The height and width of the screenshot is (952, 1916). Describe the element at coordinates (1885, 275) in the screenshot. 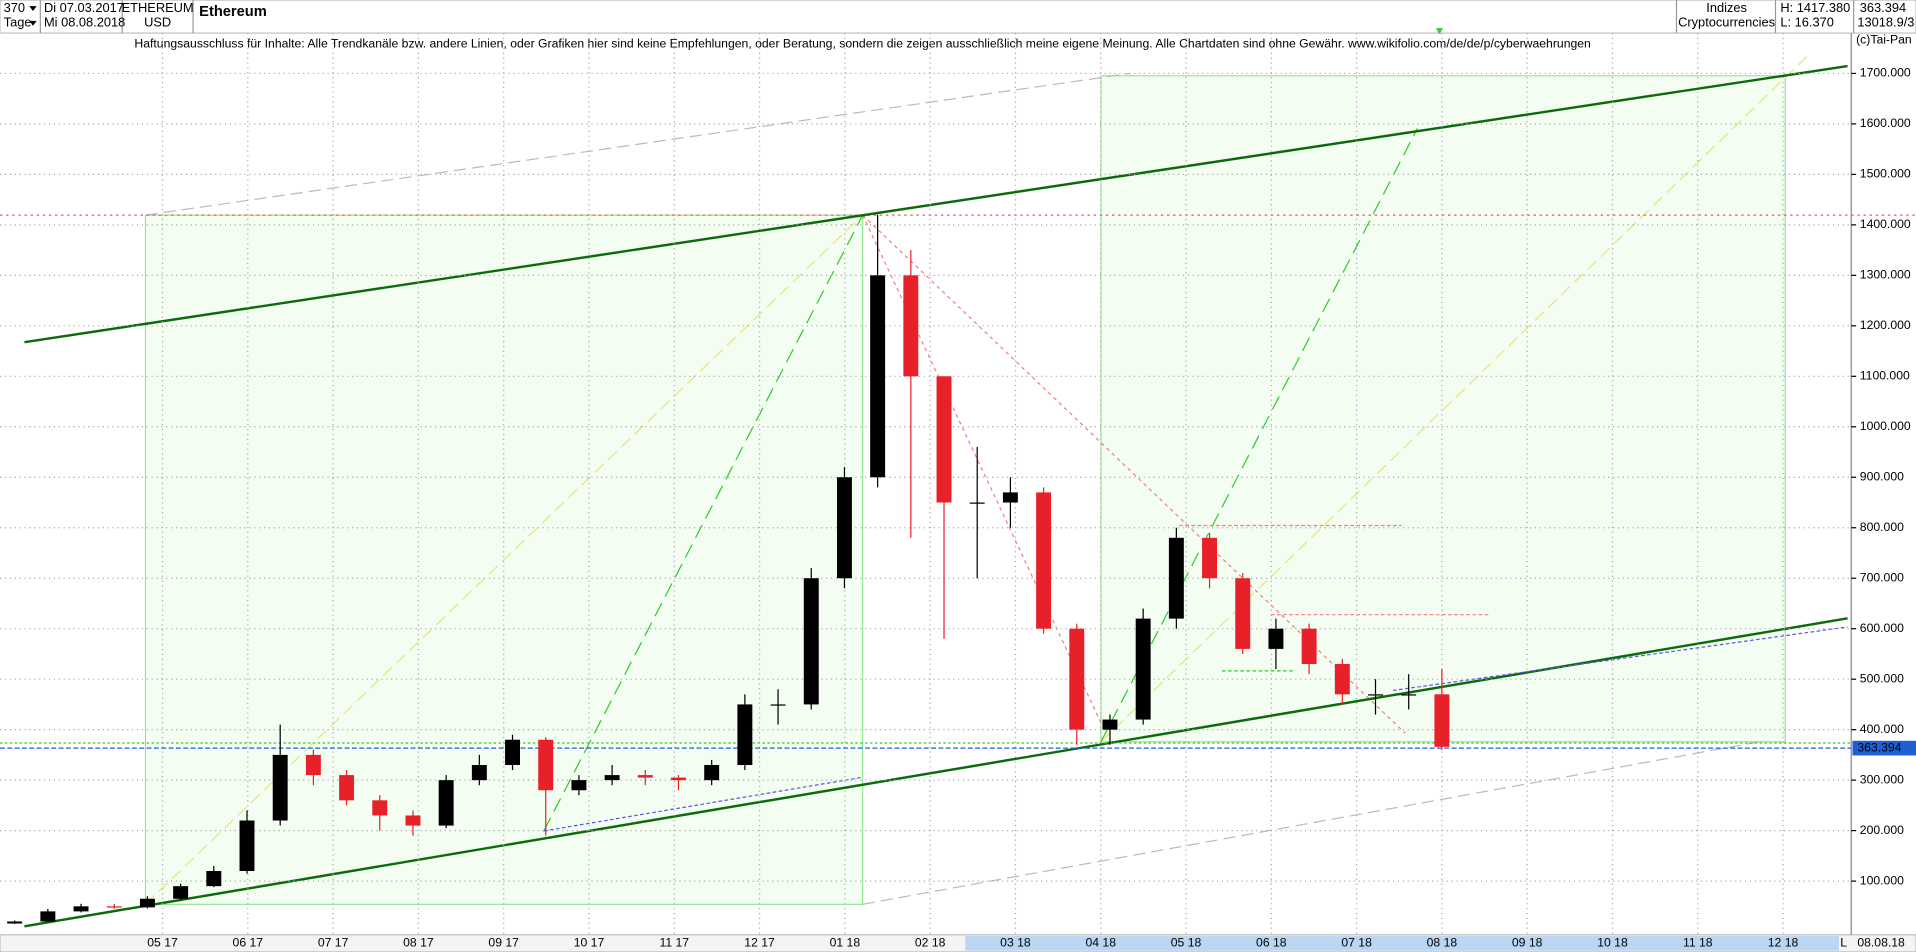

I see `y-tick-label: 1300.000` at that location.